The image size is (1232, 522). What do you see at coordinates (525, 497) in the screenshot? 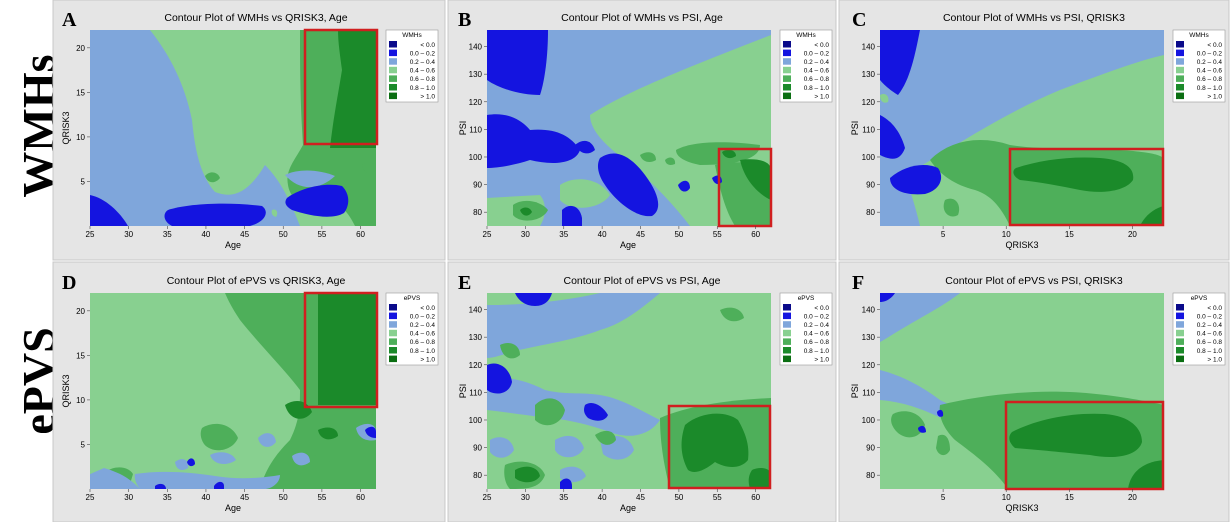
I see `panel-e-x-tick-label: 30` at bounding box center [525, 497].